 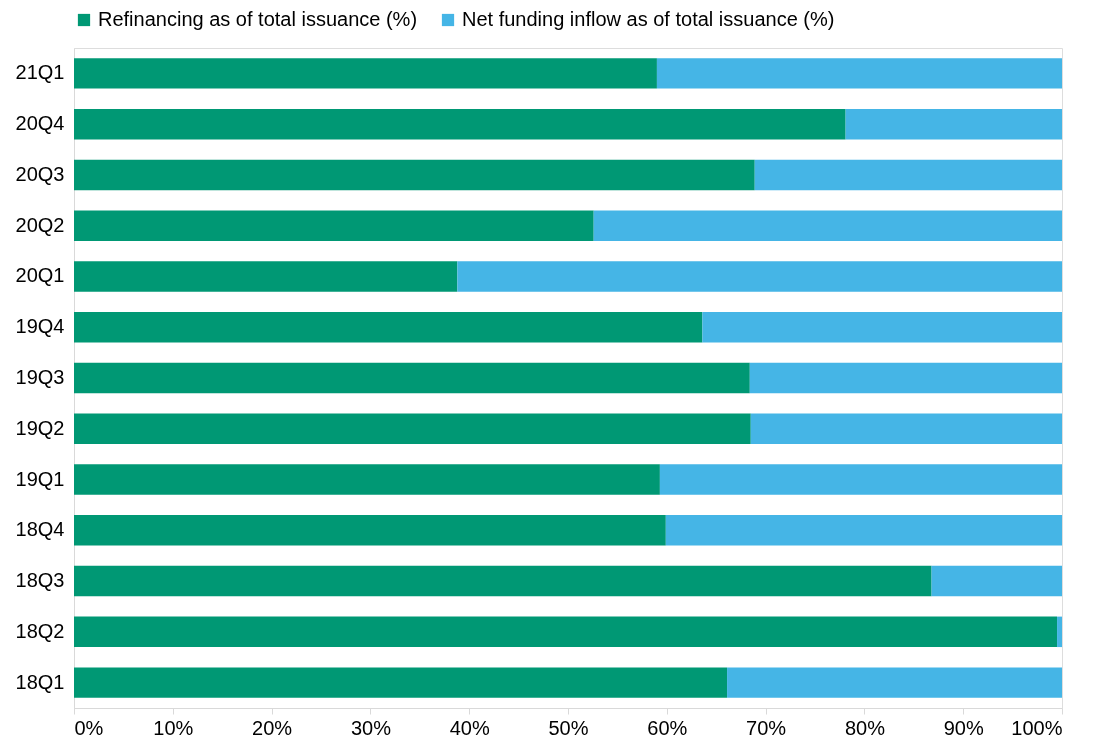 What do you see at coordinates (40, 377) in the screenshot?
I see `y-tick-label: 19Q3` at bounding box center [40, 377].